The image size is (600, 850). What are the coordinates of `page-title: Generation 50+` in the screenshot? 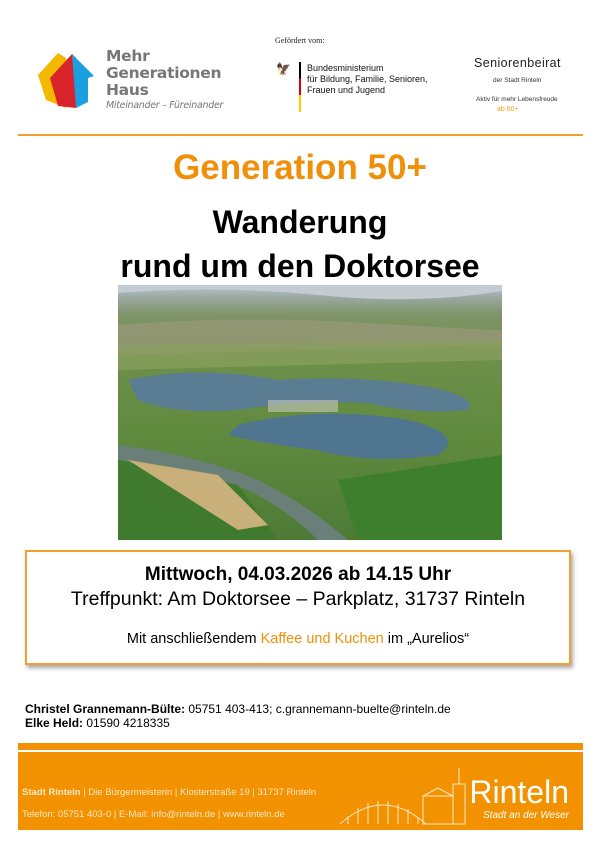 It's located at (300, 167).